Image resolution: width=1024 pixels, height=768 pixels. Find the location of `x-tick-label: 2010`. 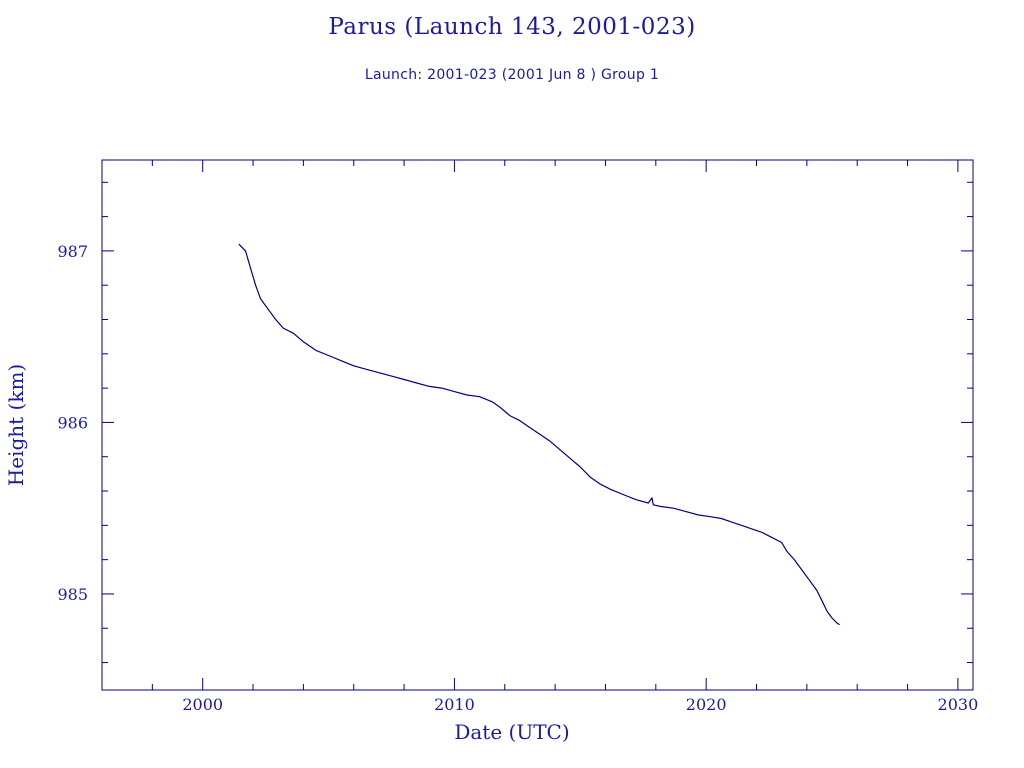

x-tick-label: 2010 is located at coordinates (454, 704).